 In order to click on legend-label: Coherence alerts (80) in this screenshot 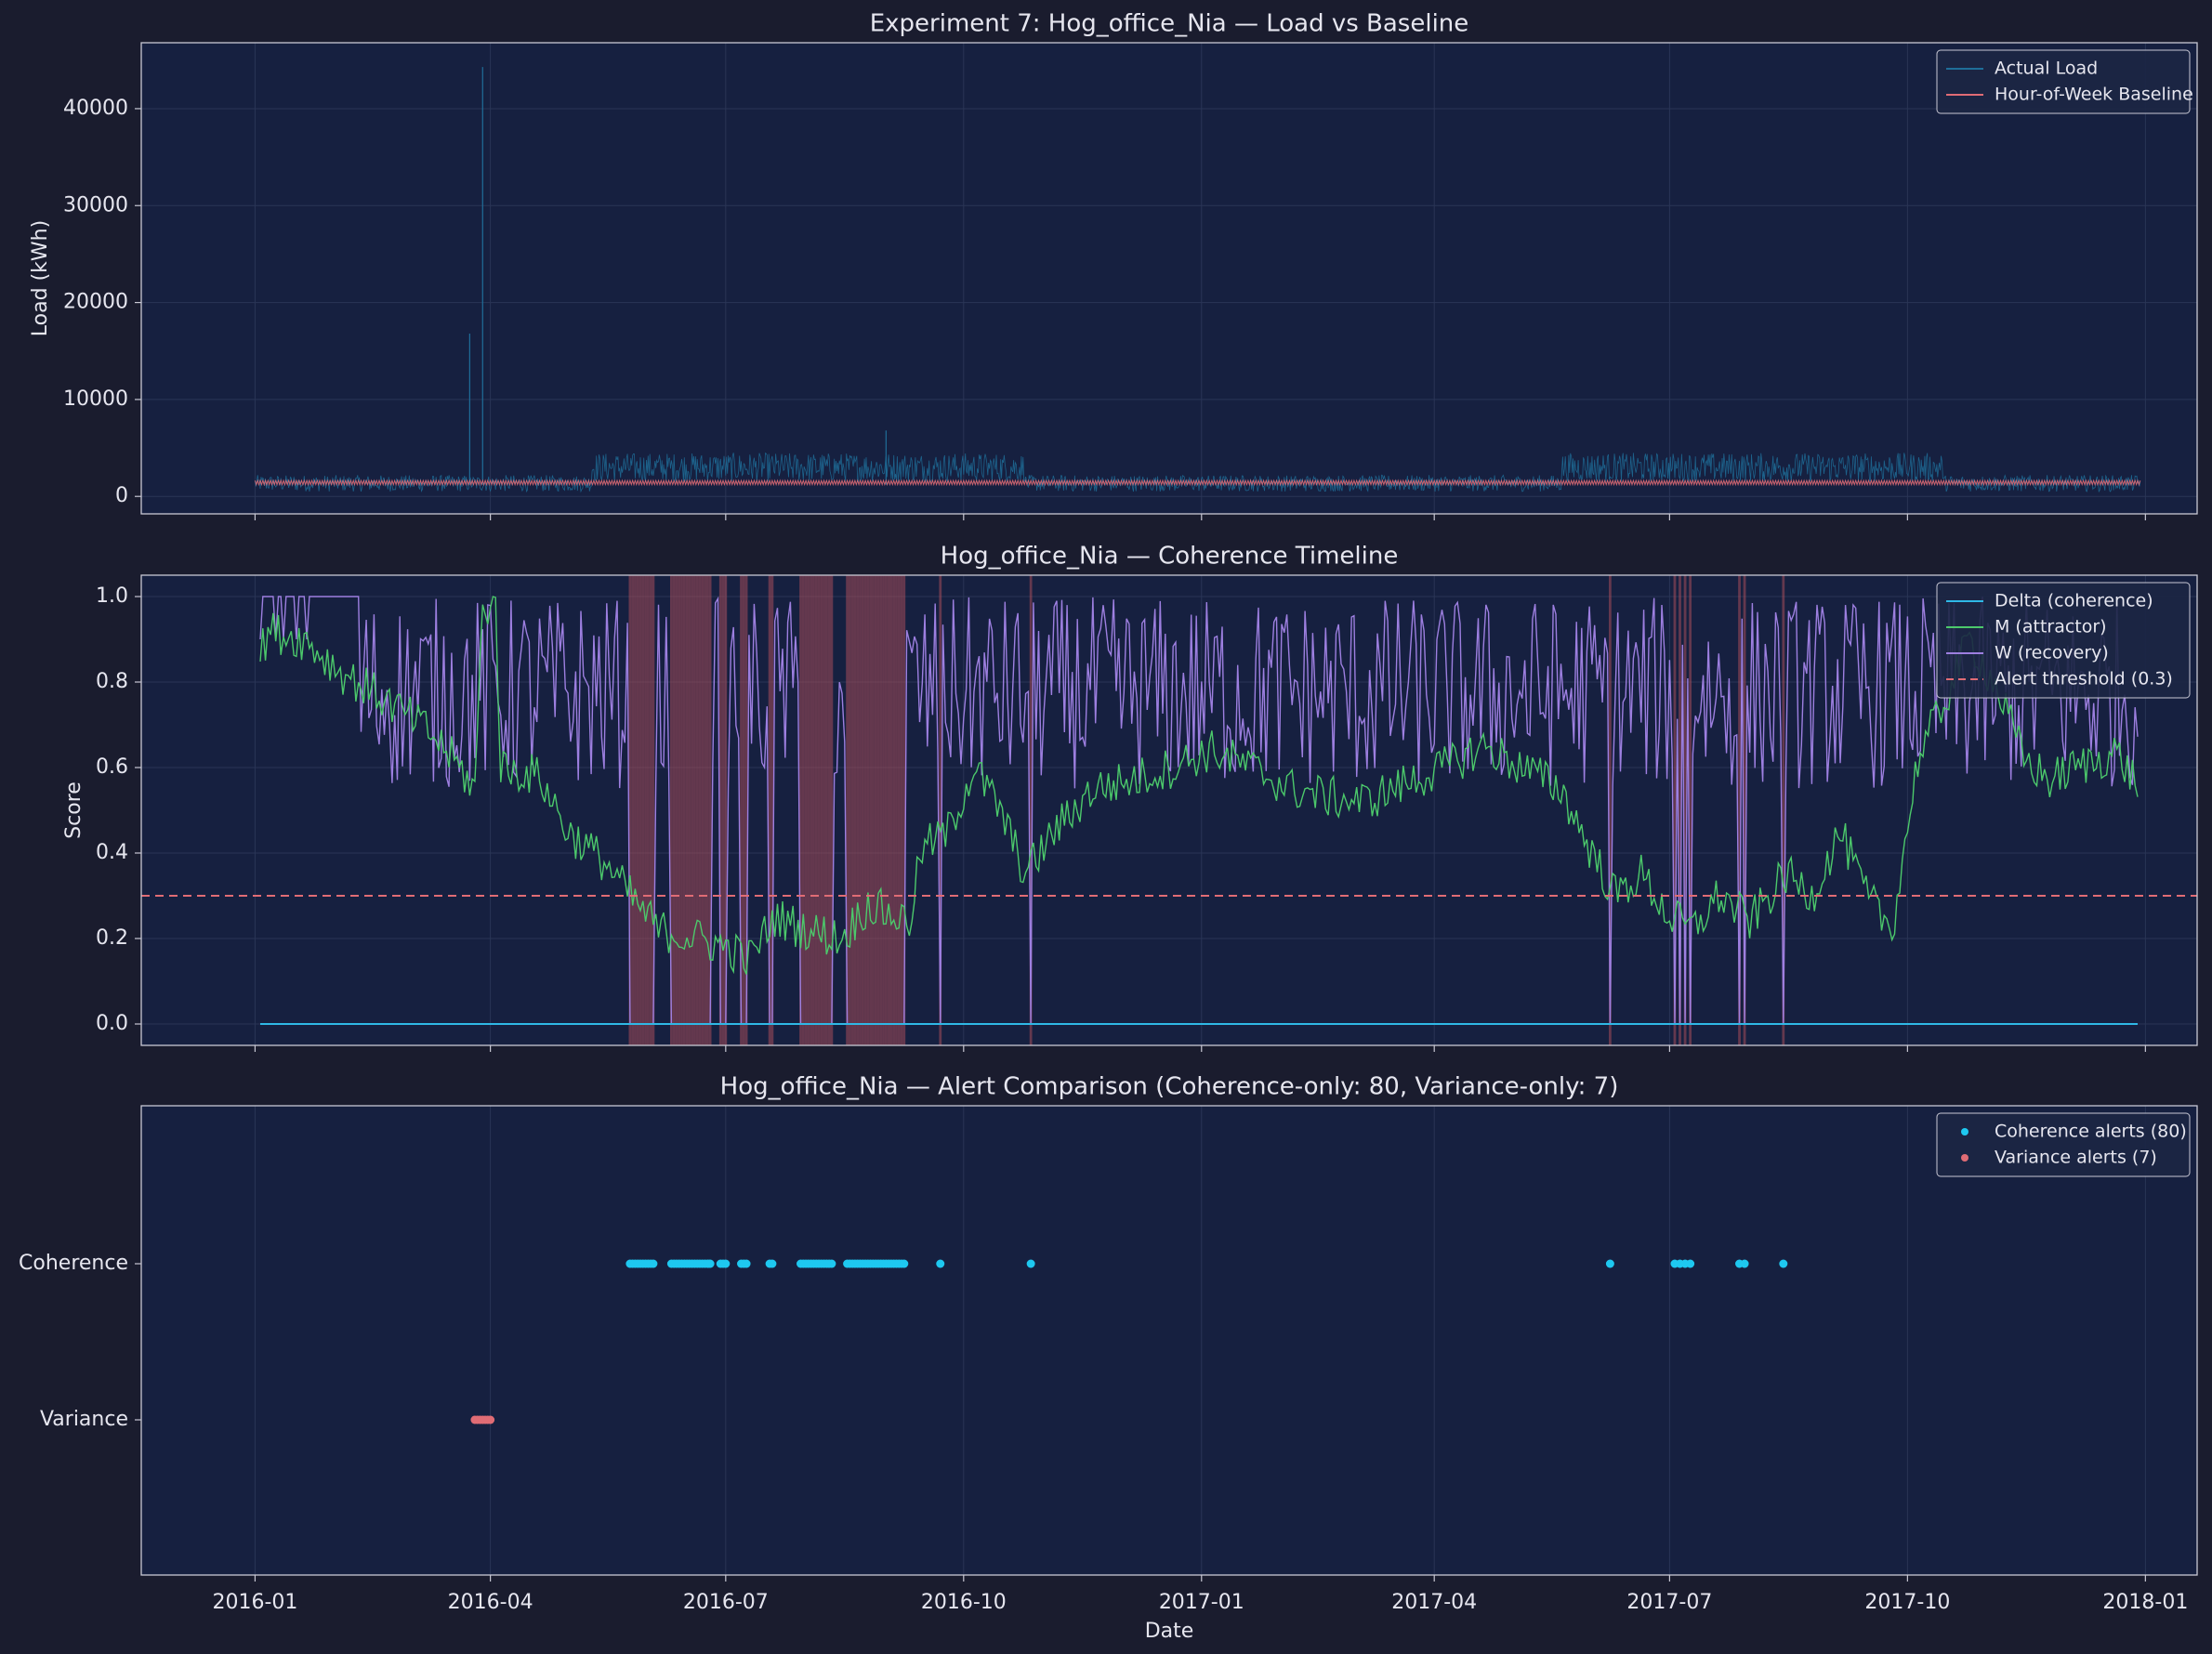, I will do `click(2091, 1132)`.